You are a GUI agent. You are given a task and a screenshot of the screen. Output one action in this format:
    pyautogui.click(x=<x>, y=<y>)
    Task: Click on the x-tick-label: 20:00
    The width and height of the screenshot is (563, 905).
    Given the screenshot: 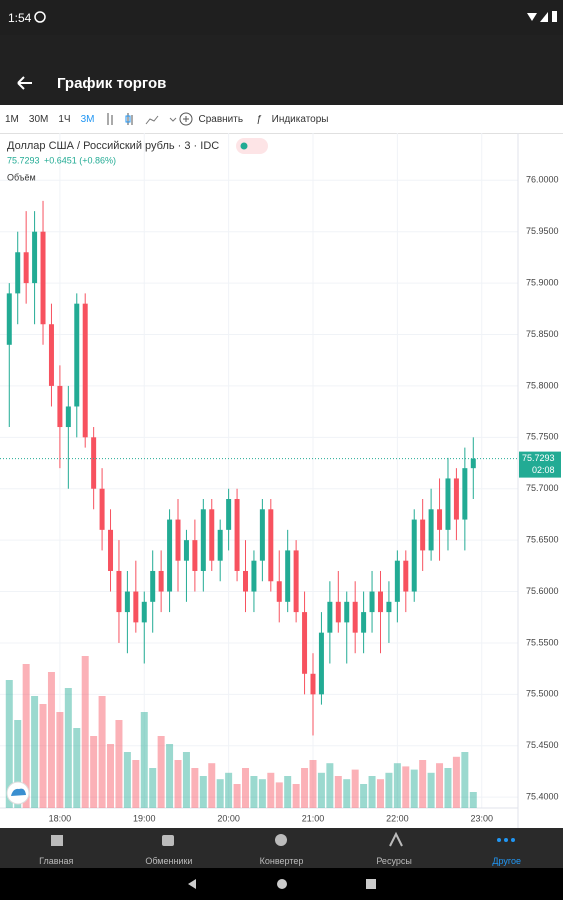 What is the action you would take?
    pyautogui.click(x=228, y=818)
    